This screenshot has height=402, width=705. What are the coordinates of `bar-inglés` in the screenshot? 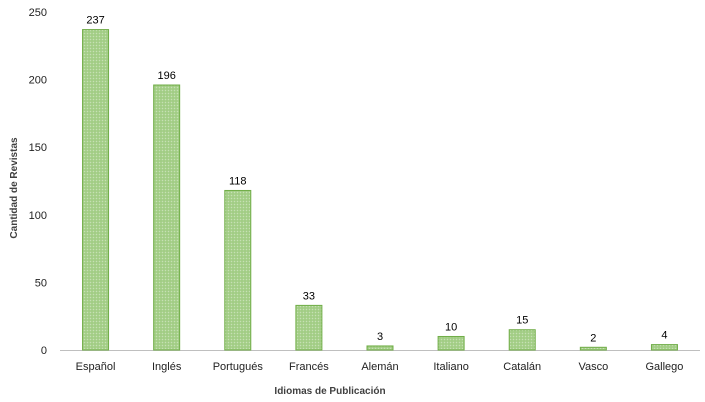 It's located at (167, 217).